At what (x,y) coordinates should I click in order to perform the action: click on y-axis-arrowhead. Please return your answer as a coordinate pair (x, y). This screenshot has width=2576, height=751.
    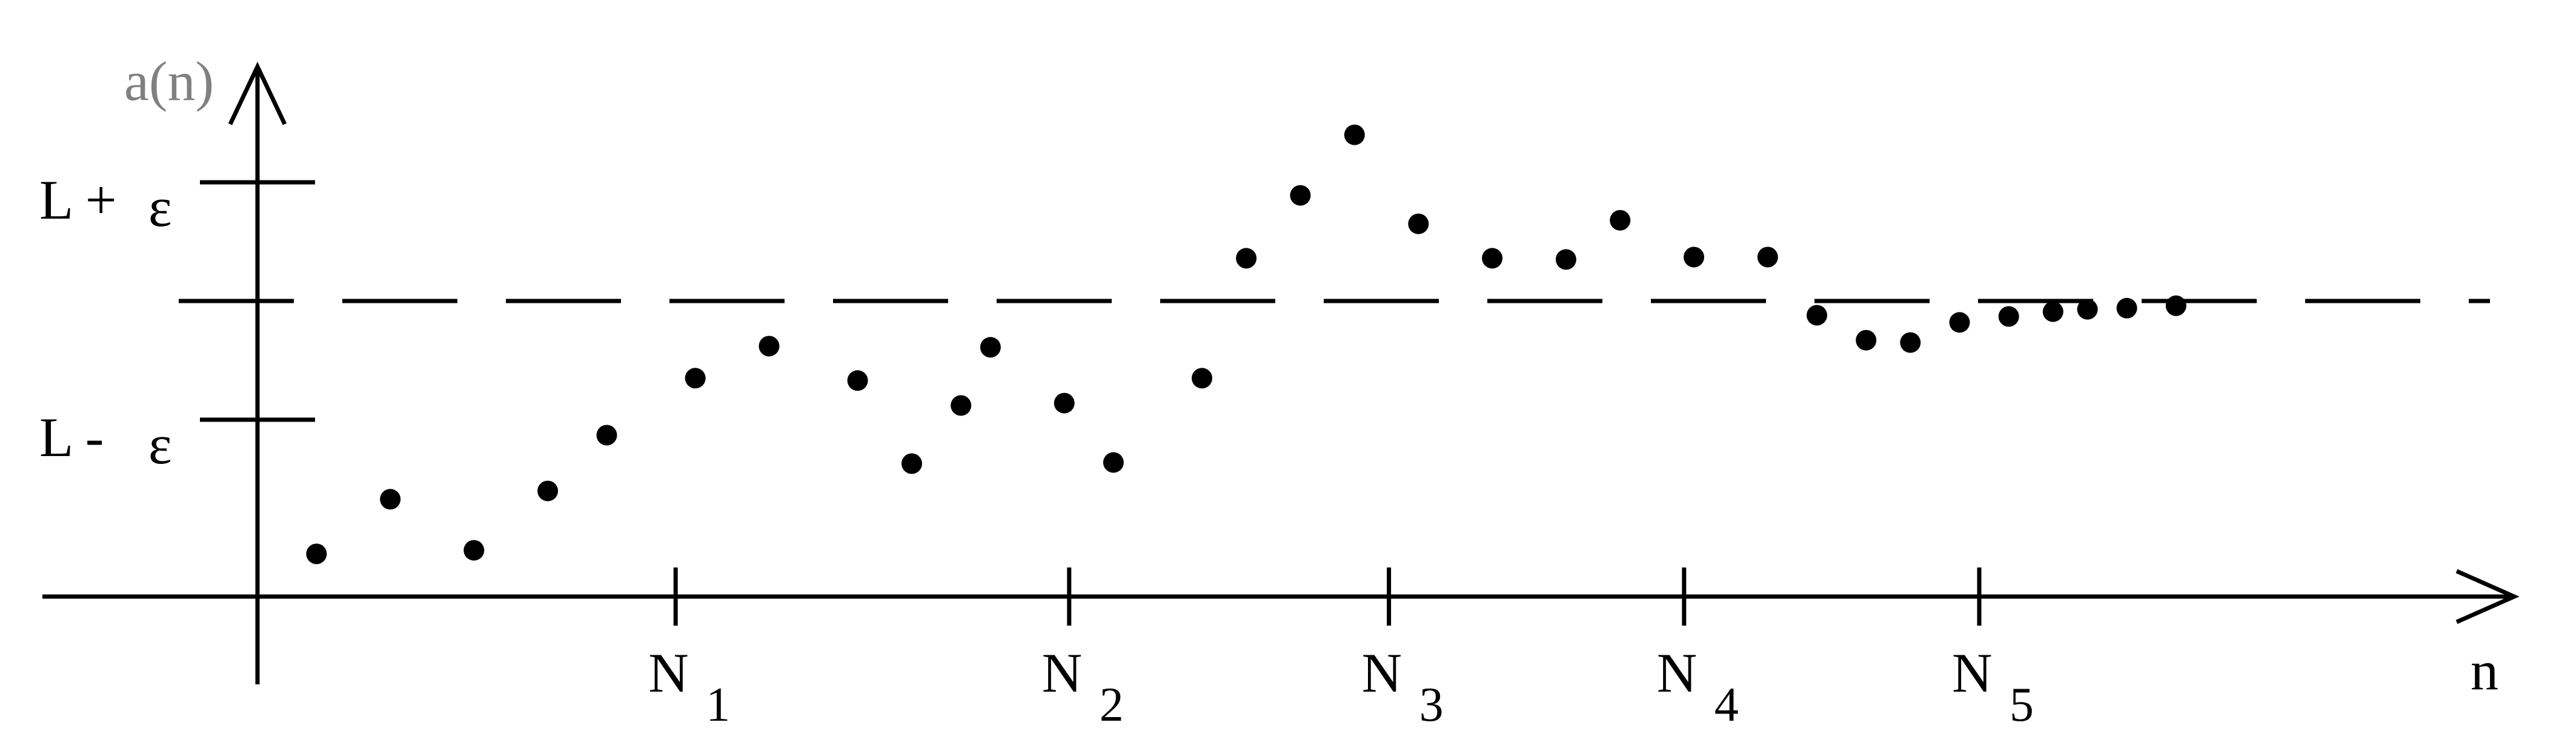
    Looking at the image, I should click on (257, 93).